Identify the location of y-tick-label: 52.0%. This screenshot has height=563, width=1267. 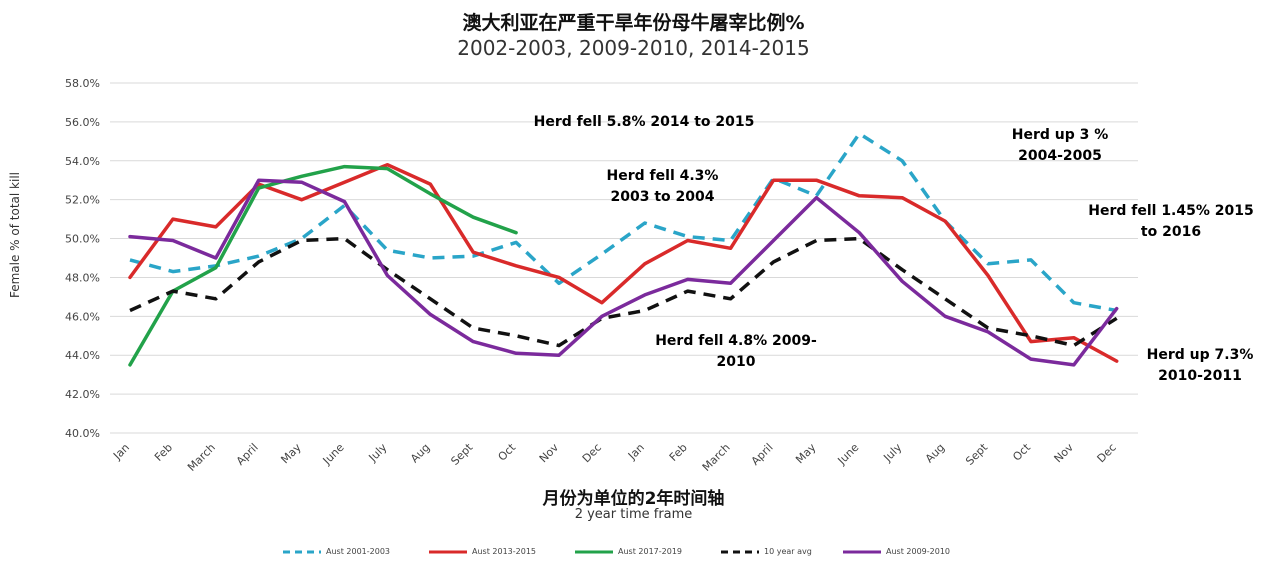
(82, 200).